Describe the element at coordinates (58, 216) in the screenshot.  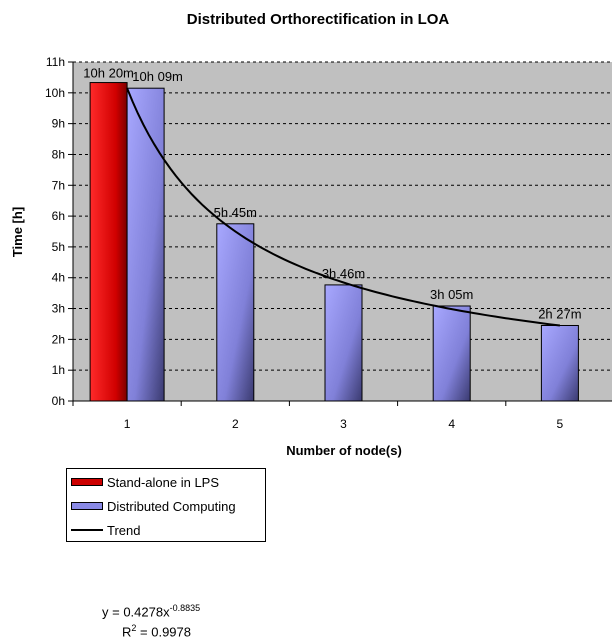
I see `y-tick-label: 6h` at that location.